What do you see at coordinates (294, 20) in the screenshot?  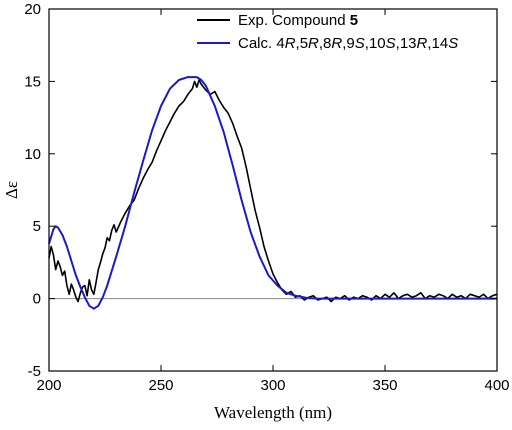 I see `legend-label-part: Exp. Compound` at bounding box center [294, 20].